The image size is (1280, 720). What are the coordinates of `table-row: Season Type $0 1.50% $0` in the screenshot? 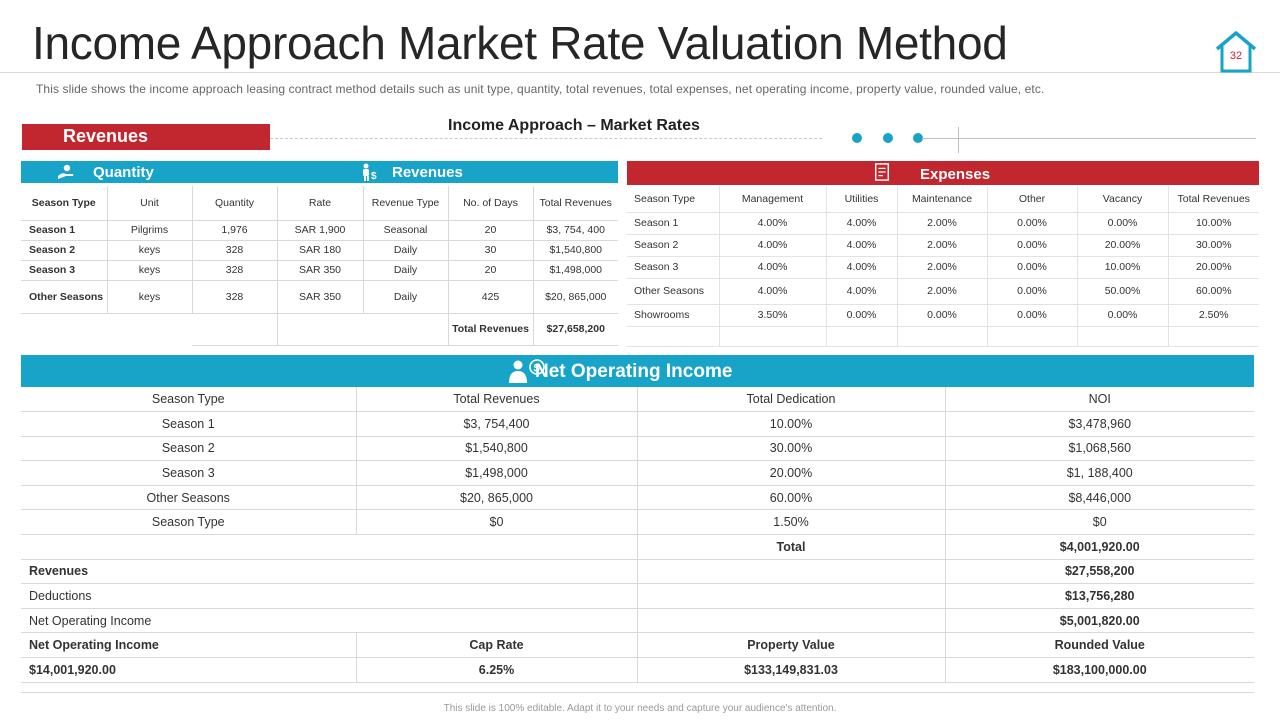 It's located at (637, 522).